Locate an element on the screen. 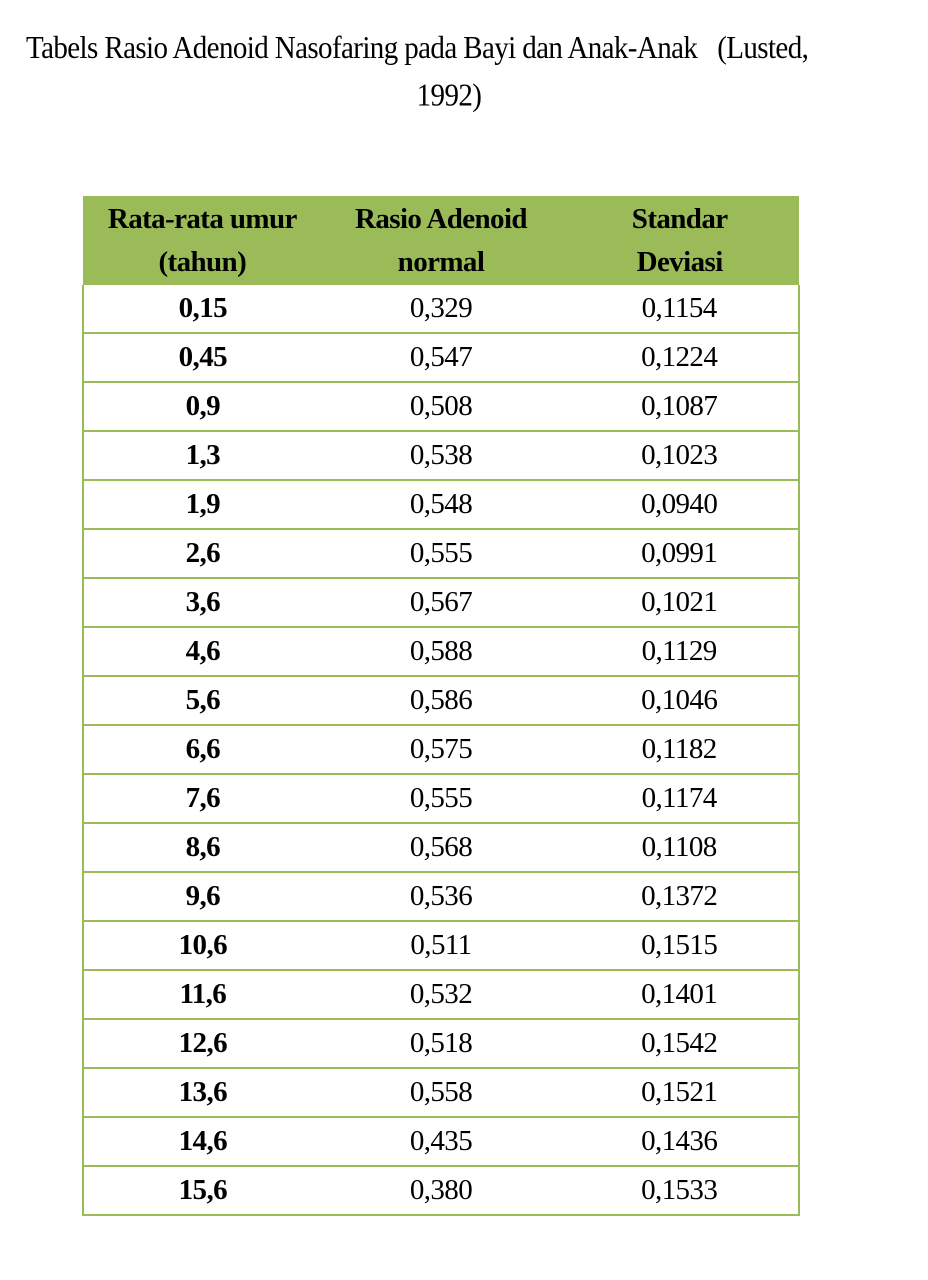  table-cell: 0,1436 is located at coordinates (680, 1142).